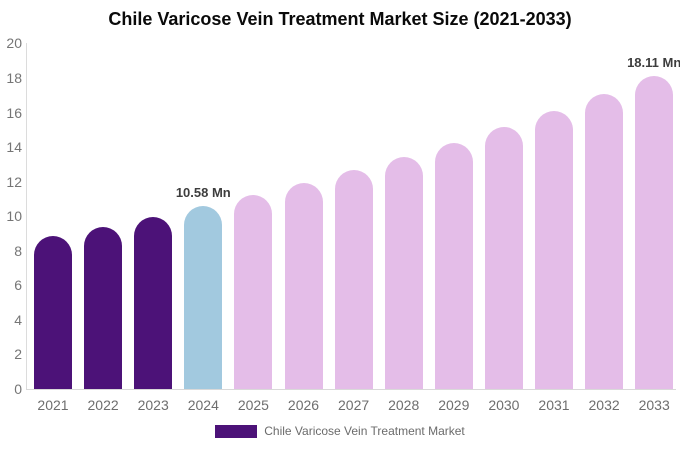 The width and height of the screenshot is (680, 450). What do you see at coordinates (14, 112) in the screenshot?
I see `y-tick-label: 16` at bounding box center [14, 112].